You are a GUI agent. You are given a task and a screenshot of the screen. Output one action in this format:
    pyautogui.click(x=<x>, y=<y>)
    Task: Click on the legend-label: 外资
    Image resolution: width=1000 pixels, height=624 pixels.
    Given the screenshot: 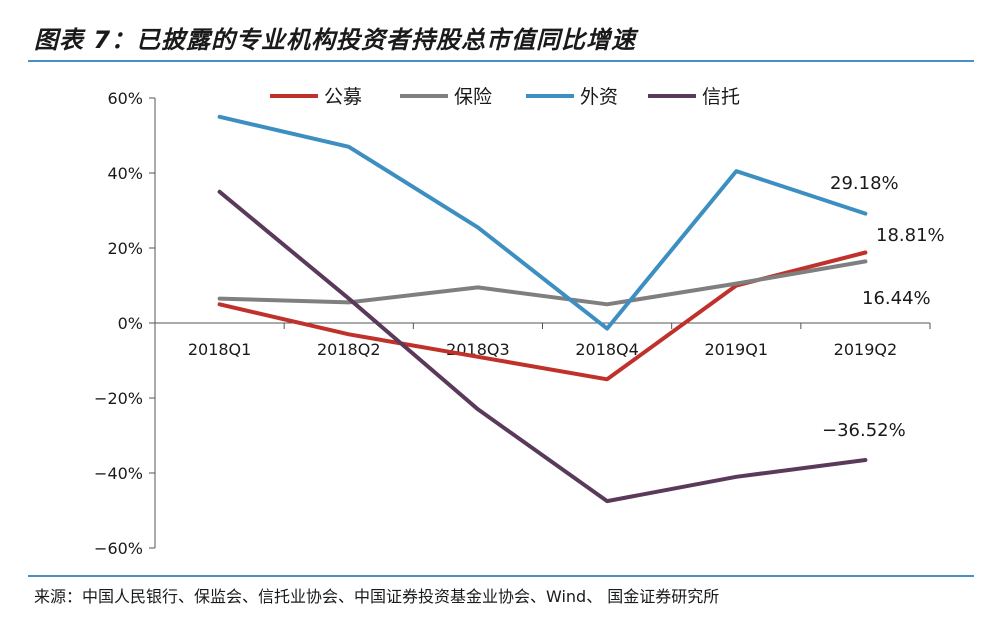 What is the action you would take?
    pyautogui.click(x=599, y=97)
    